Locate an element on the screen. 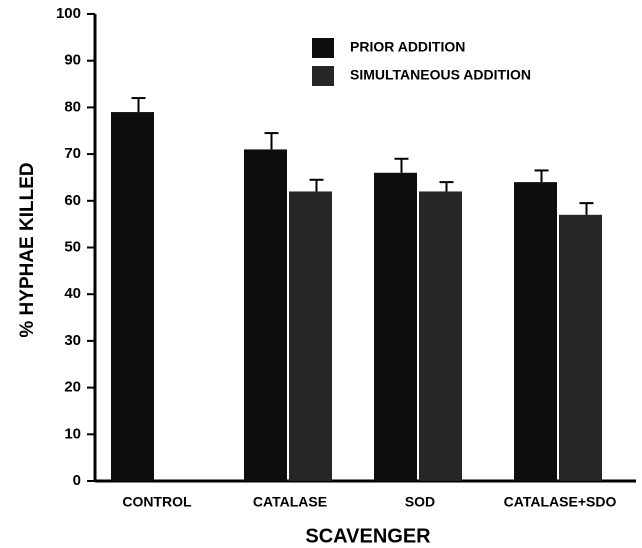  y-tick-label: 90 is located at coordinates (72, 60).